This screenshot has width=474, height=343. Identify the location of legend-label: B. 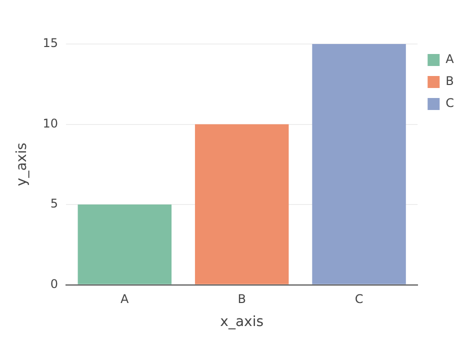
(450, 81).